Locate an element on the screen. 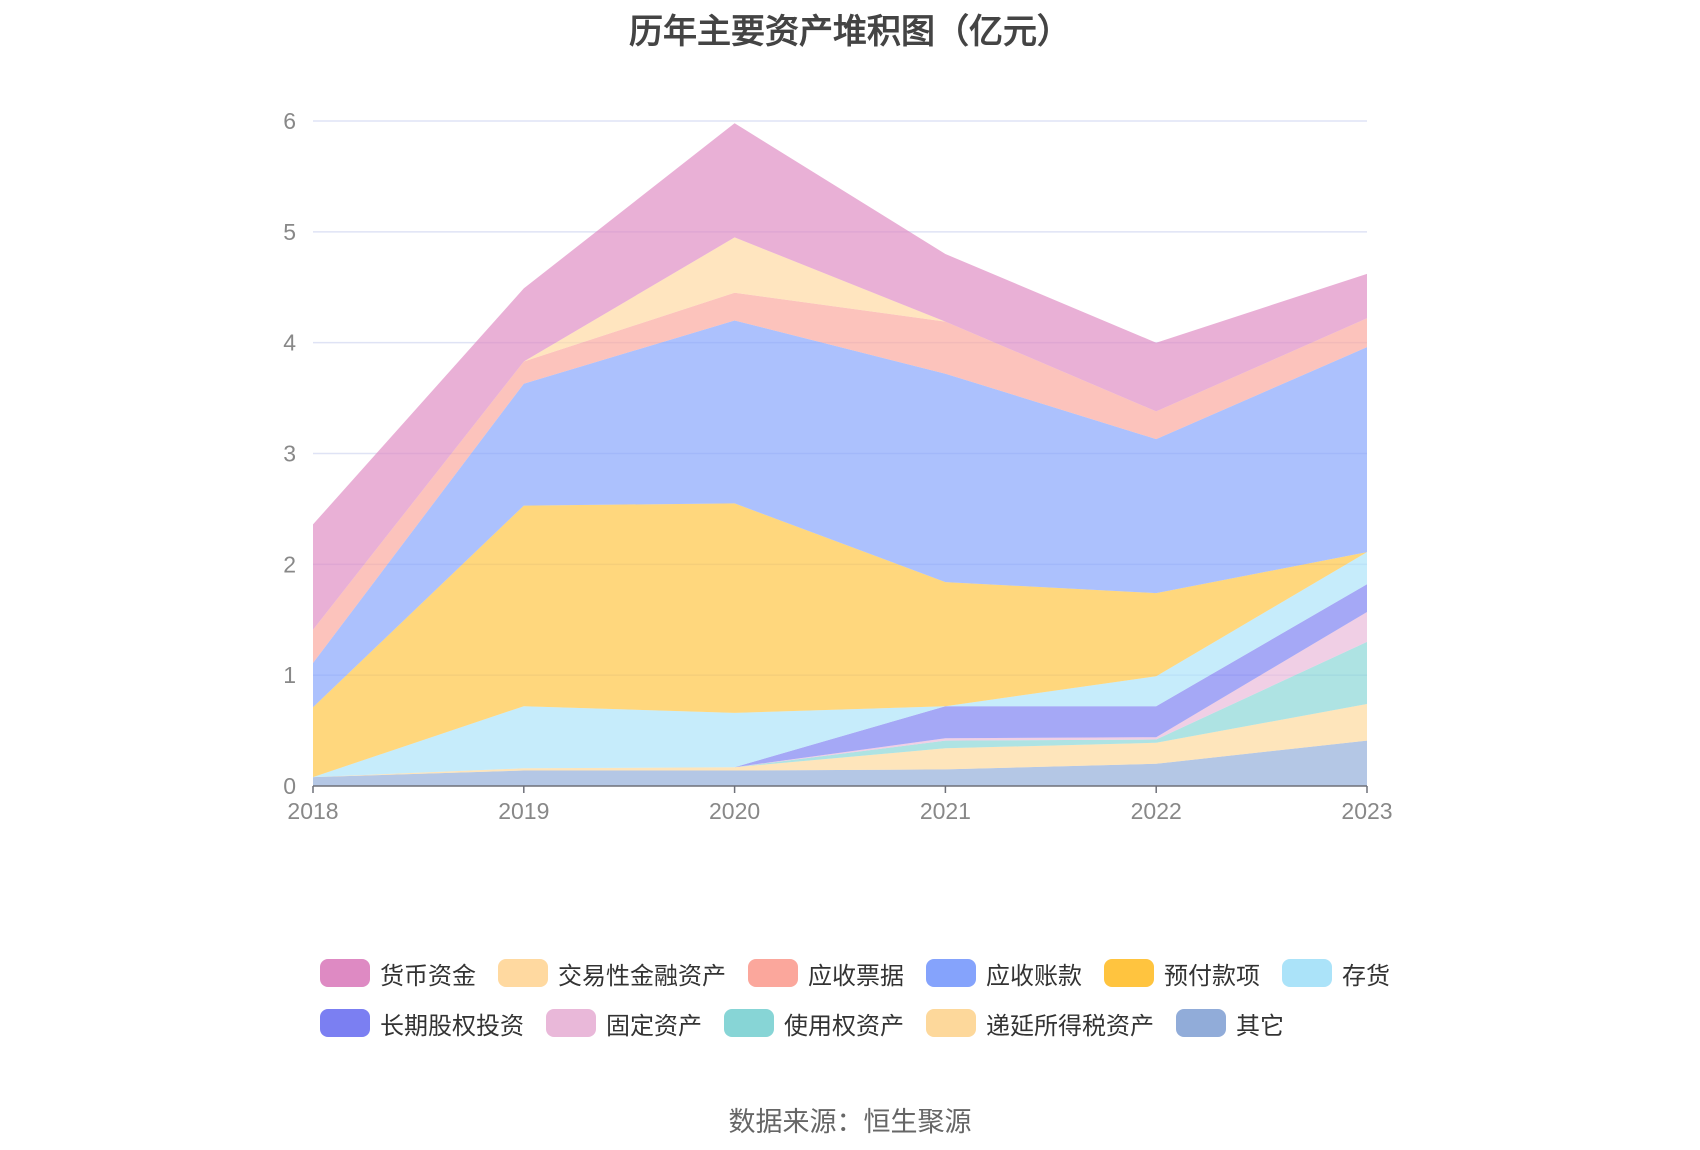 Image resolution: width=1700 pixels, height=1150 pixels. y-tick-label: 3 is located at coordinates (289, 454).